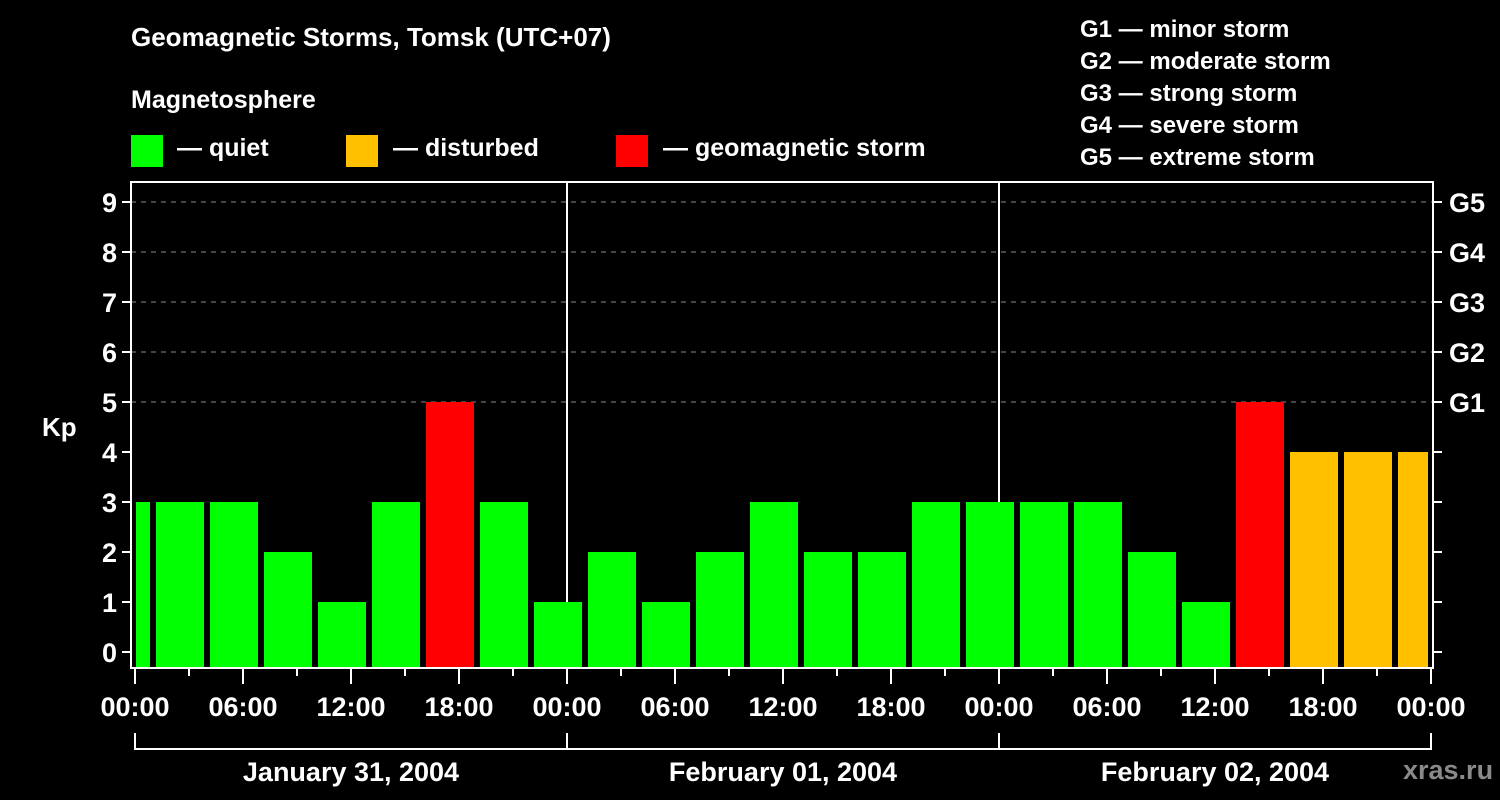 Image resolution: width=1500 pixels, height=800 pixels. I want to click on g-scale-label: G1, so click(1467, 403).